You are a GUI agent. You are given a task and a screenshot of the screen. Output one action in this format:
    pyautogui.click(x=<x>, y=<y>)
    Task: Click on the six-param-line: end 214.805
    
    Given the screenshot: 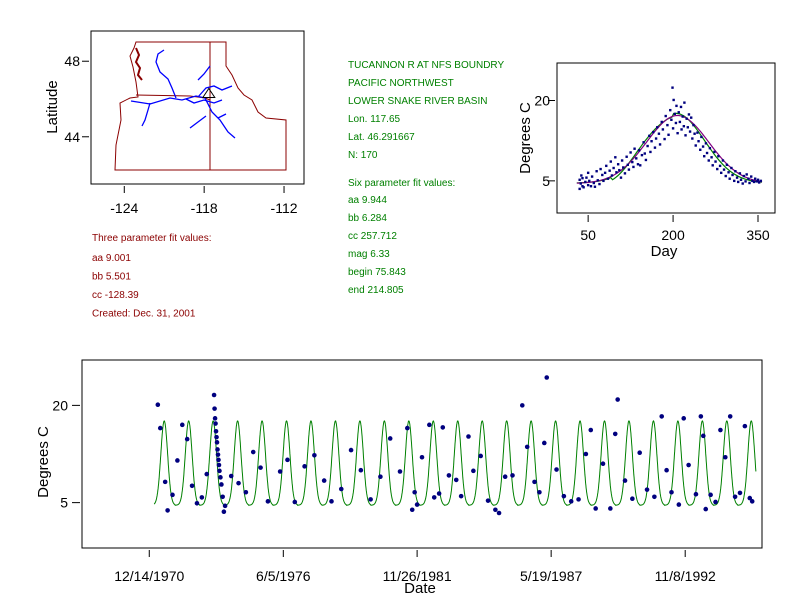 What is the action you would take?
    pyautogui.click(x=376, y=290)
    